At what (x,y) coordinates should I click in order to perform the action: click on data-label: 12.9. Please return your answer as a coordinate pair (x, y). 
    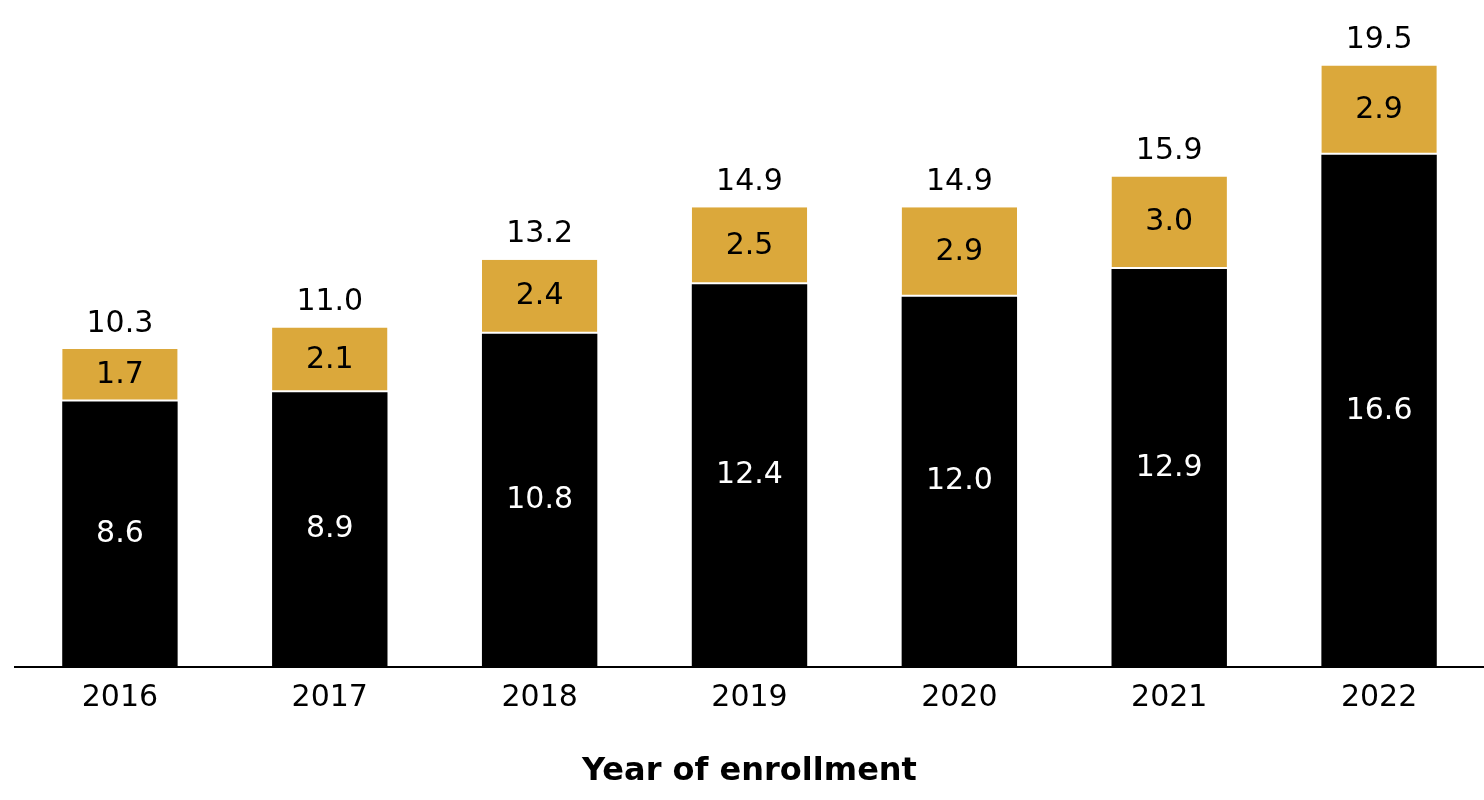
    Looking at the image, I should click on (1169, 465).